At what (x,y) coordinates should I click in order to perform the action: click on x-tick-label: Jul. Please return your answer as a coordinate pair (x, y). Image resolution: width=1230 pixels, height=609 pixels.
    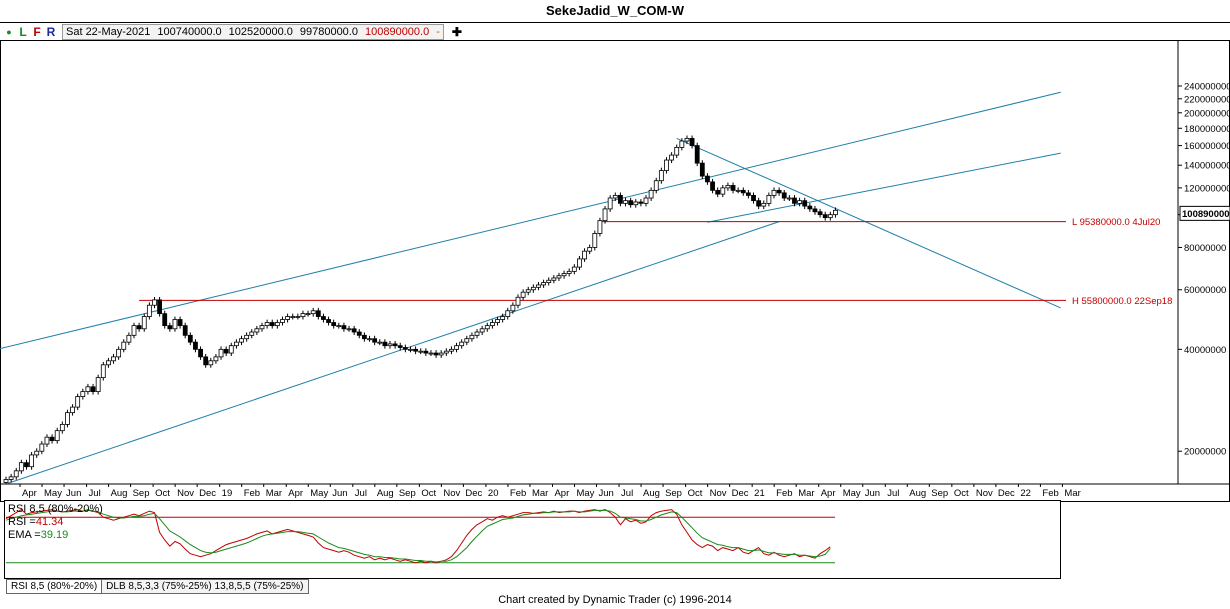
    Looking at the image, I should click on (627, 493).